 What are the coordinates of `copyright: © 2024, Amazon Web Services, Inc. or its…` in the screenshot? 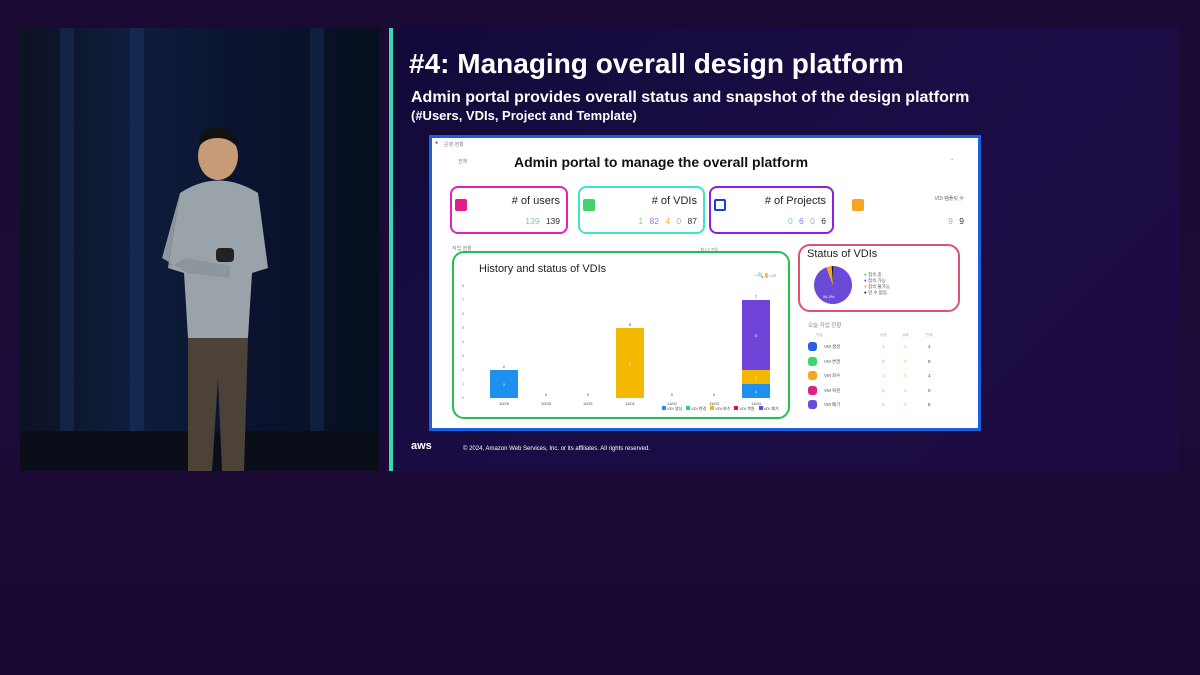 It's located at (556, 449).